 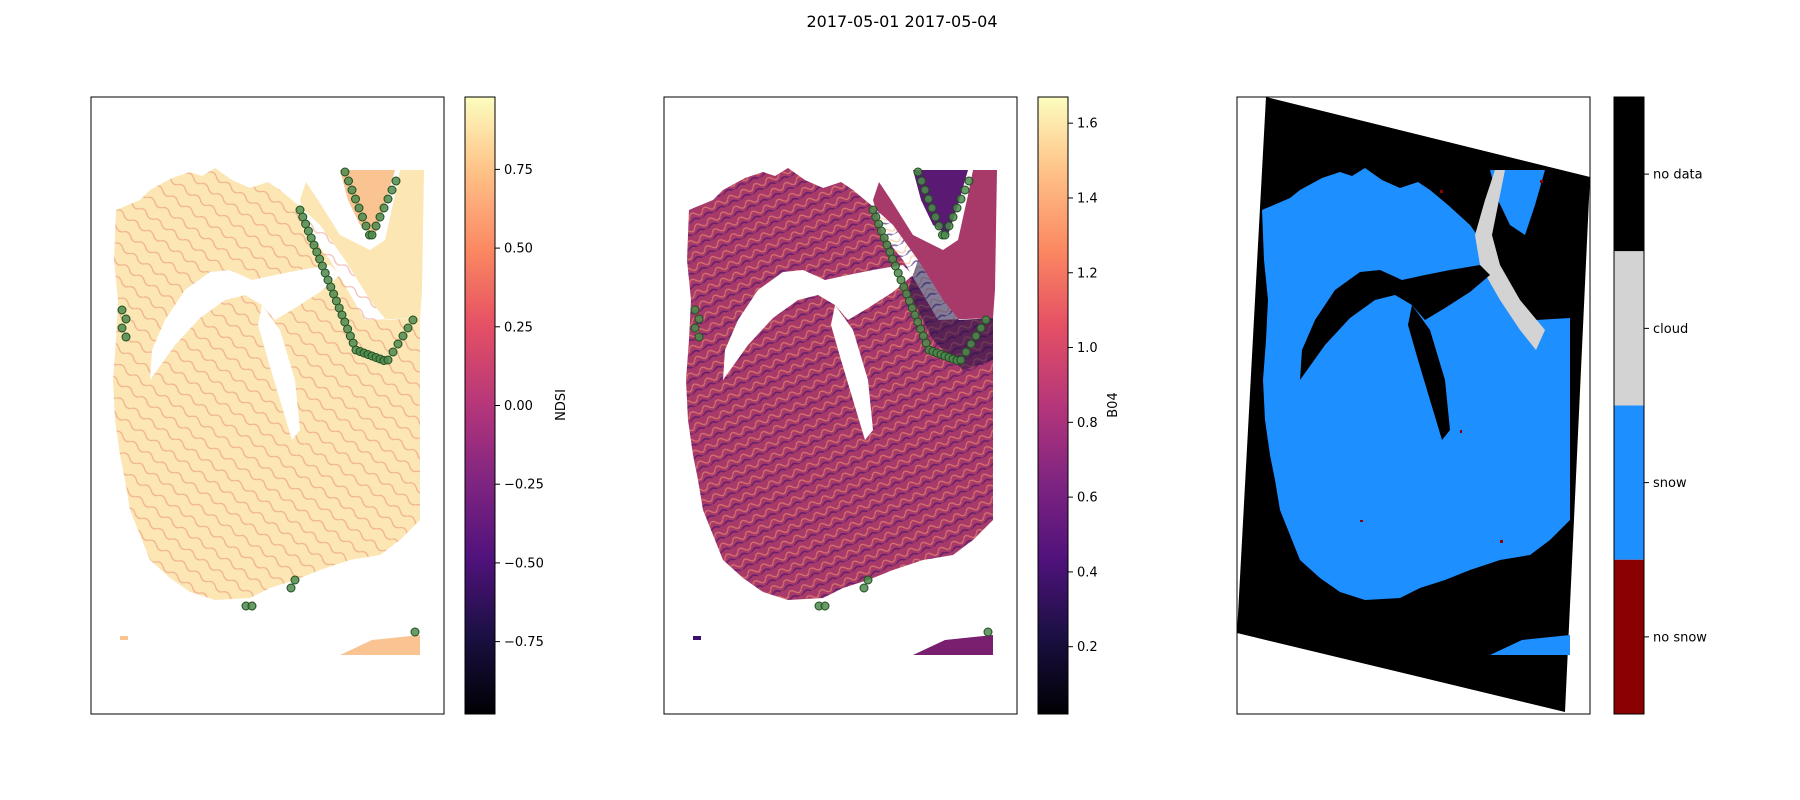 I want to click on ndsi-landmass, so click(x=268, y=411).